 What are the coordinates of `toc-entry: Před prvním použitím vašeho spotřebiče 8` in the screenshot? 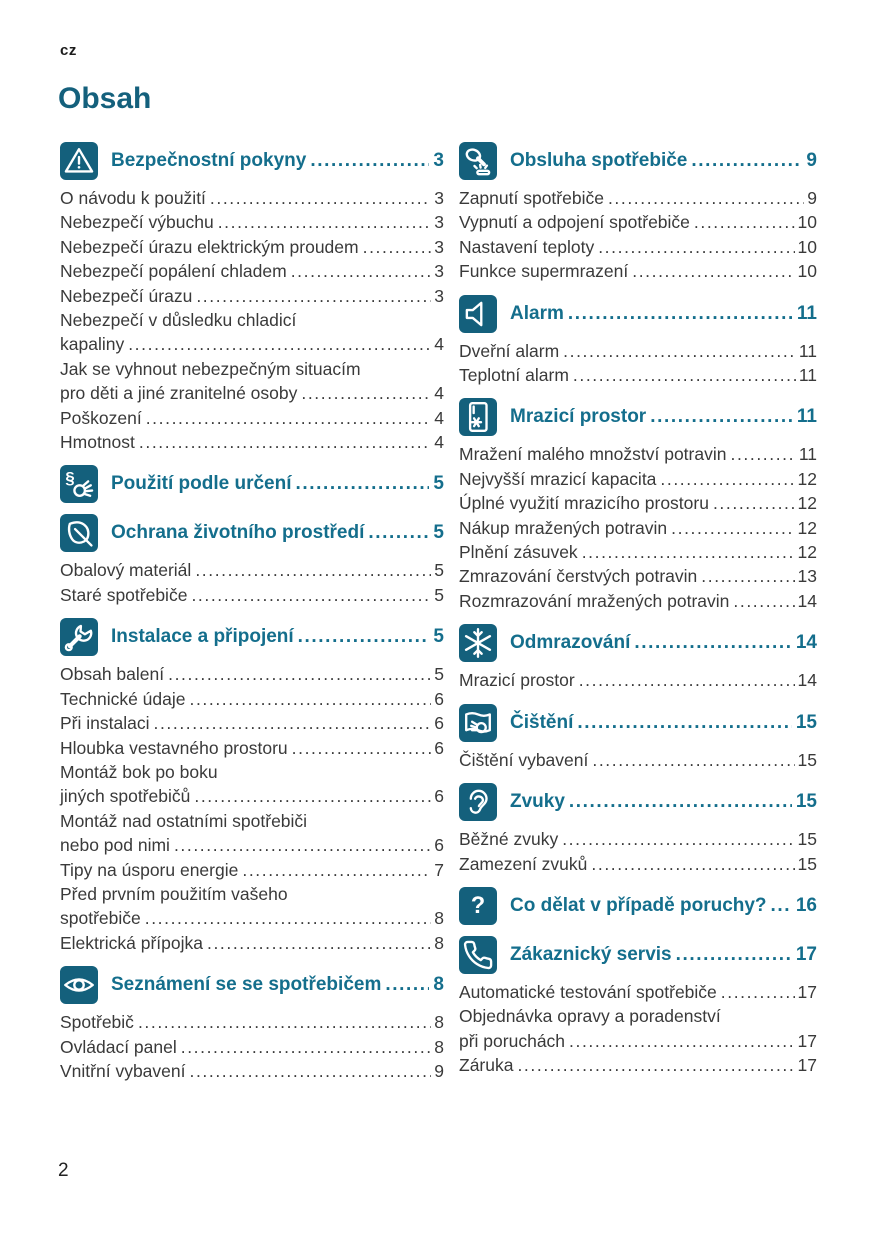 It's located at (252, 906).